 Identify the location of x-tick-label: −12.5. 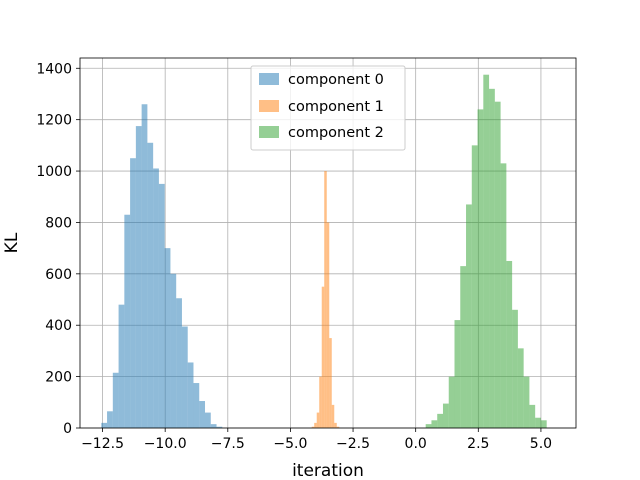
(102, 444).